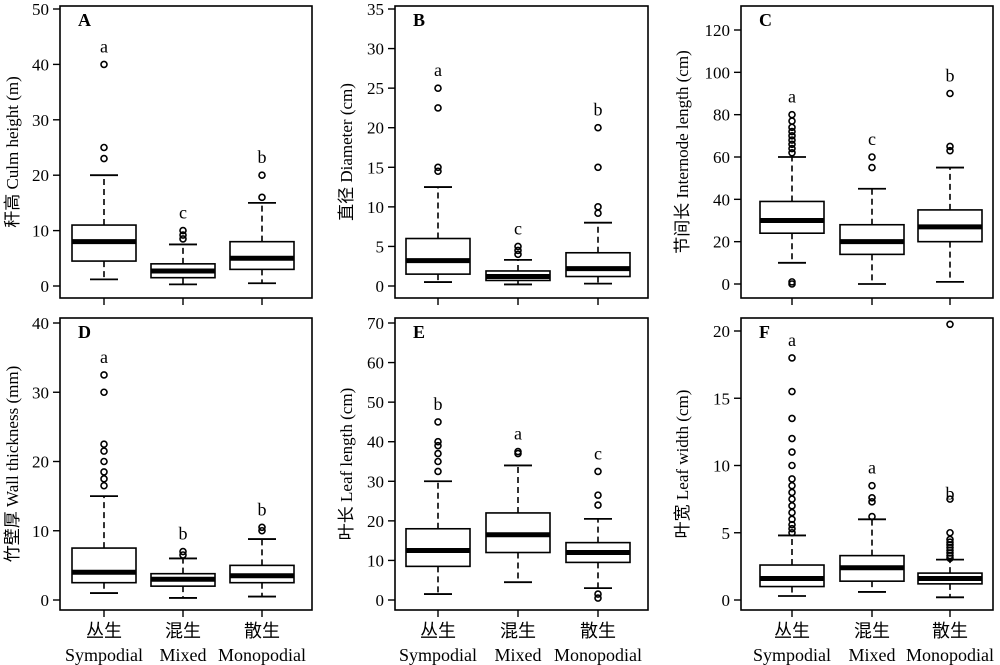  I want to click on panel-f-category-cn: 丛生, so click(792, 631).